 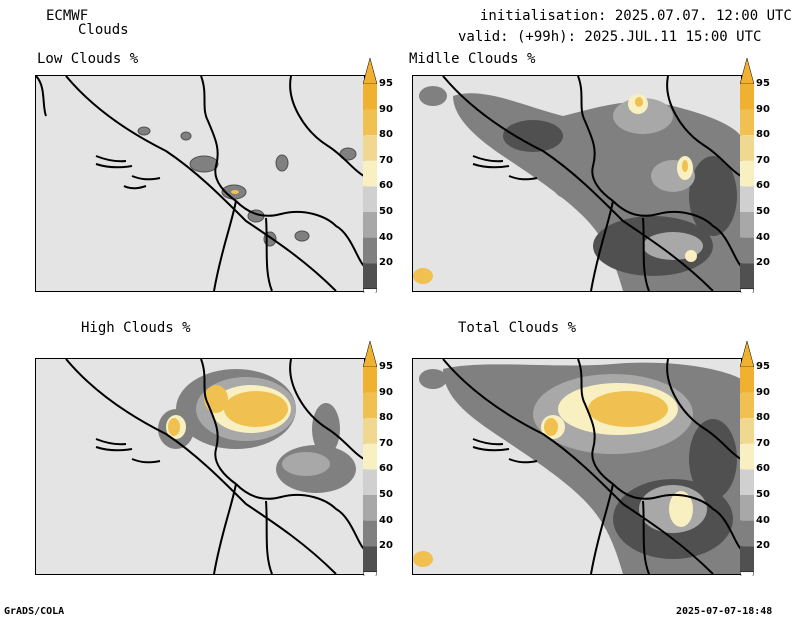 I want to click on colorbar-high: 95 90 80 70 60 50 40 20, so click(x=388, y=458).